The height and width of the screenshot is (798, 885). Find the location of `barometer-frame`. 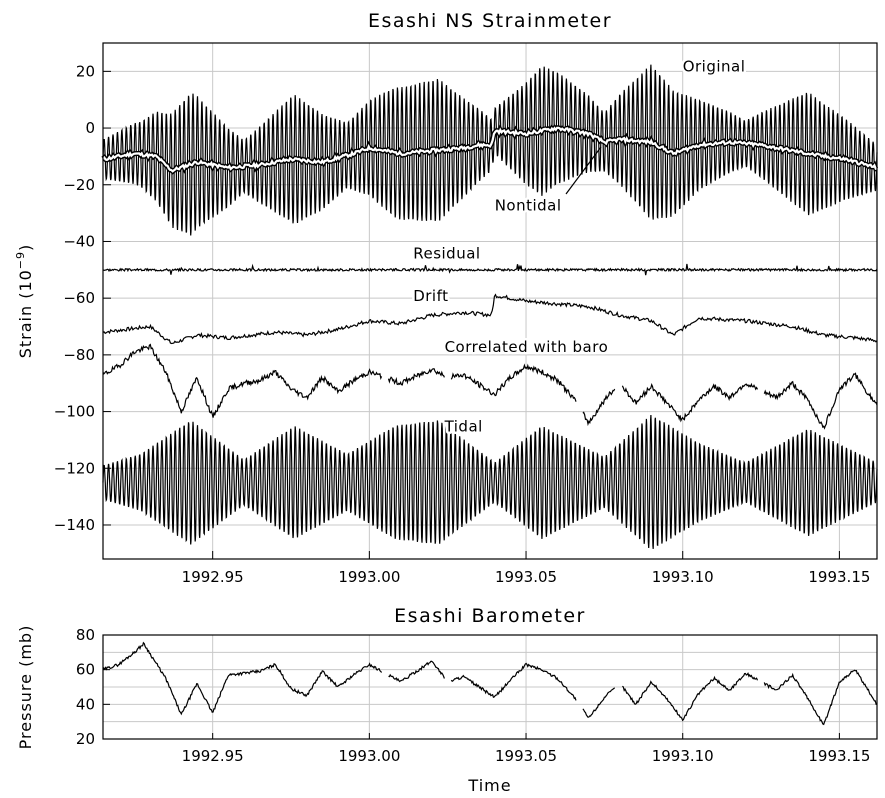

barometer-frame is located at coordinates (490, 687).